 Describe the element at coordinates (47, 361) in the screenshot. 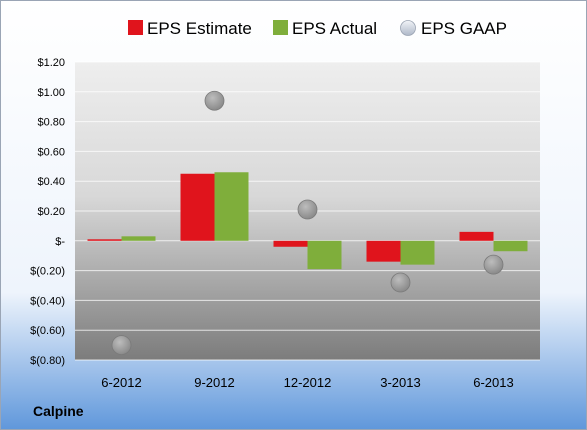

I see `y-tick-label: $(0.80)` at that location.